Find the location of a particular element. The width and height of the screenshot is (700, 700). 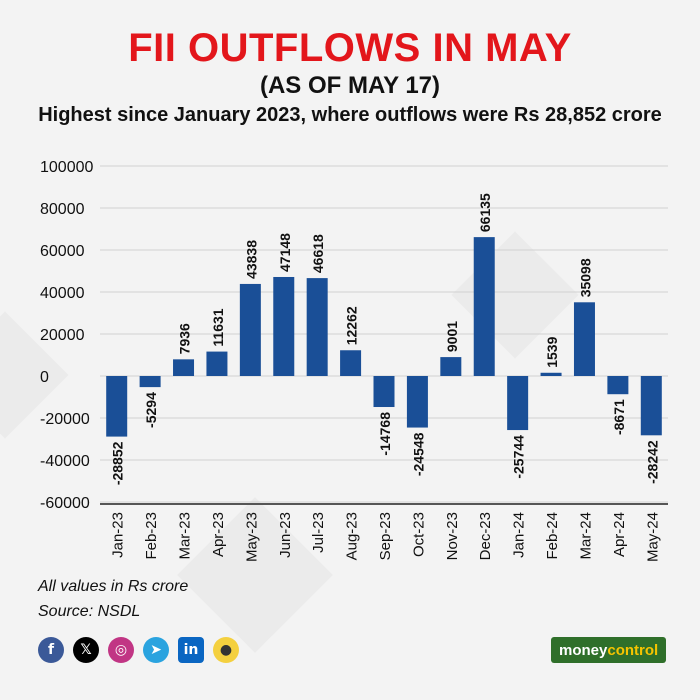

data-label: 7936 is located at coordinates (185, 338).